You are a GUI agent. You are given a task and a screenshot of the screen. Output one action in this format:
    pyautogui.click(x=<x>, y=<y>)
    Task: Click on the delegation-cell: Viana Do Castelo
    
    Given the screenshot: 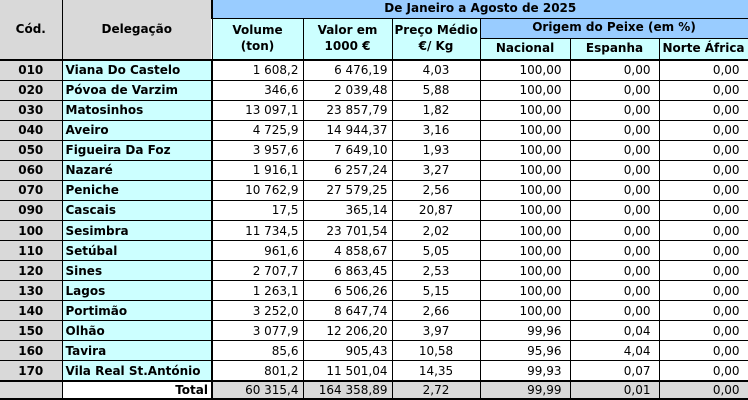 What is the action you would take?
    pyautogui.click(x=137, y=69)
    